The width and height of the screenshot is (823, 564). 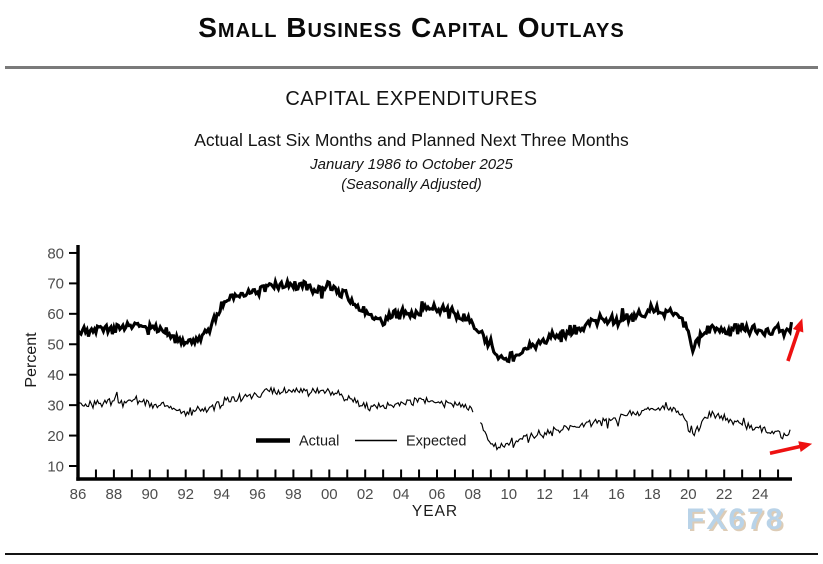 What do you see at coordinates (114, 494) in the screenshot?
I see `x-tick-label: 88` at bounding box center [114, 494].